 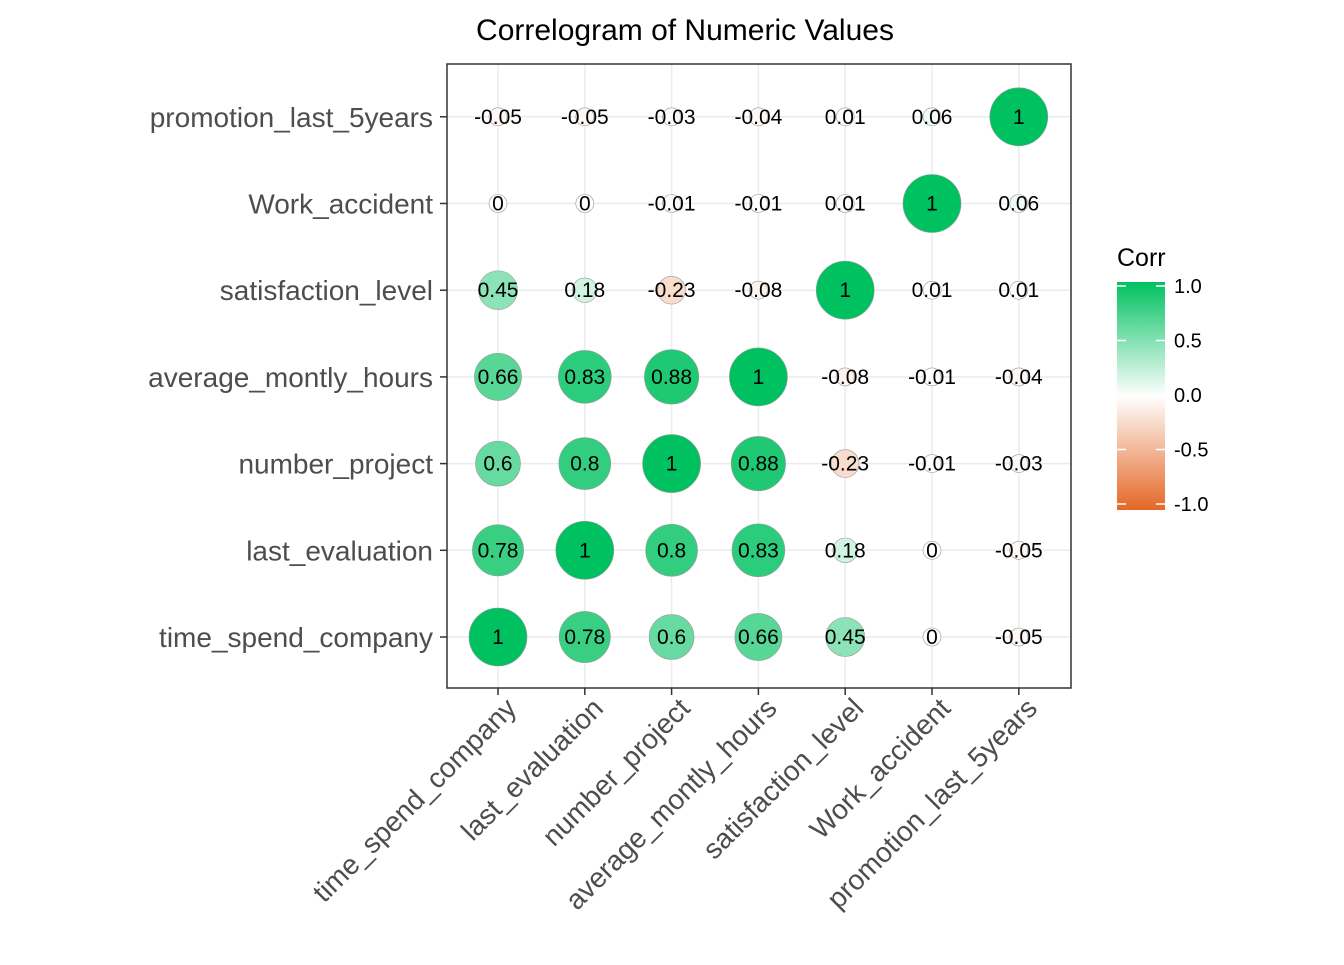 I want to click on y-tick-label: last_evaluation, so click(x=339, y=550).